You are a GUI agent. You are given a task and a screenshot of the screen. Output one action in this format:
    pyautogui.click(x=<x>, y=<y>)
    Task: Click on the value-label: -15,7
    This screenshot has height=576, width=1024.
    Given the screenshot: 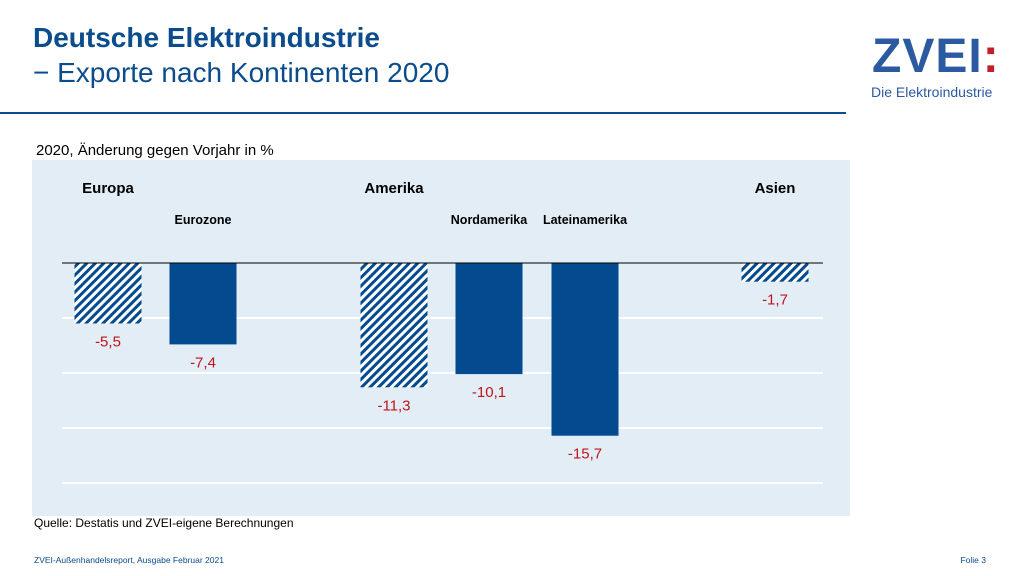 What is the action you would take?
    pyautogui.click(x=585, y=454)
    